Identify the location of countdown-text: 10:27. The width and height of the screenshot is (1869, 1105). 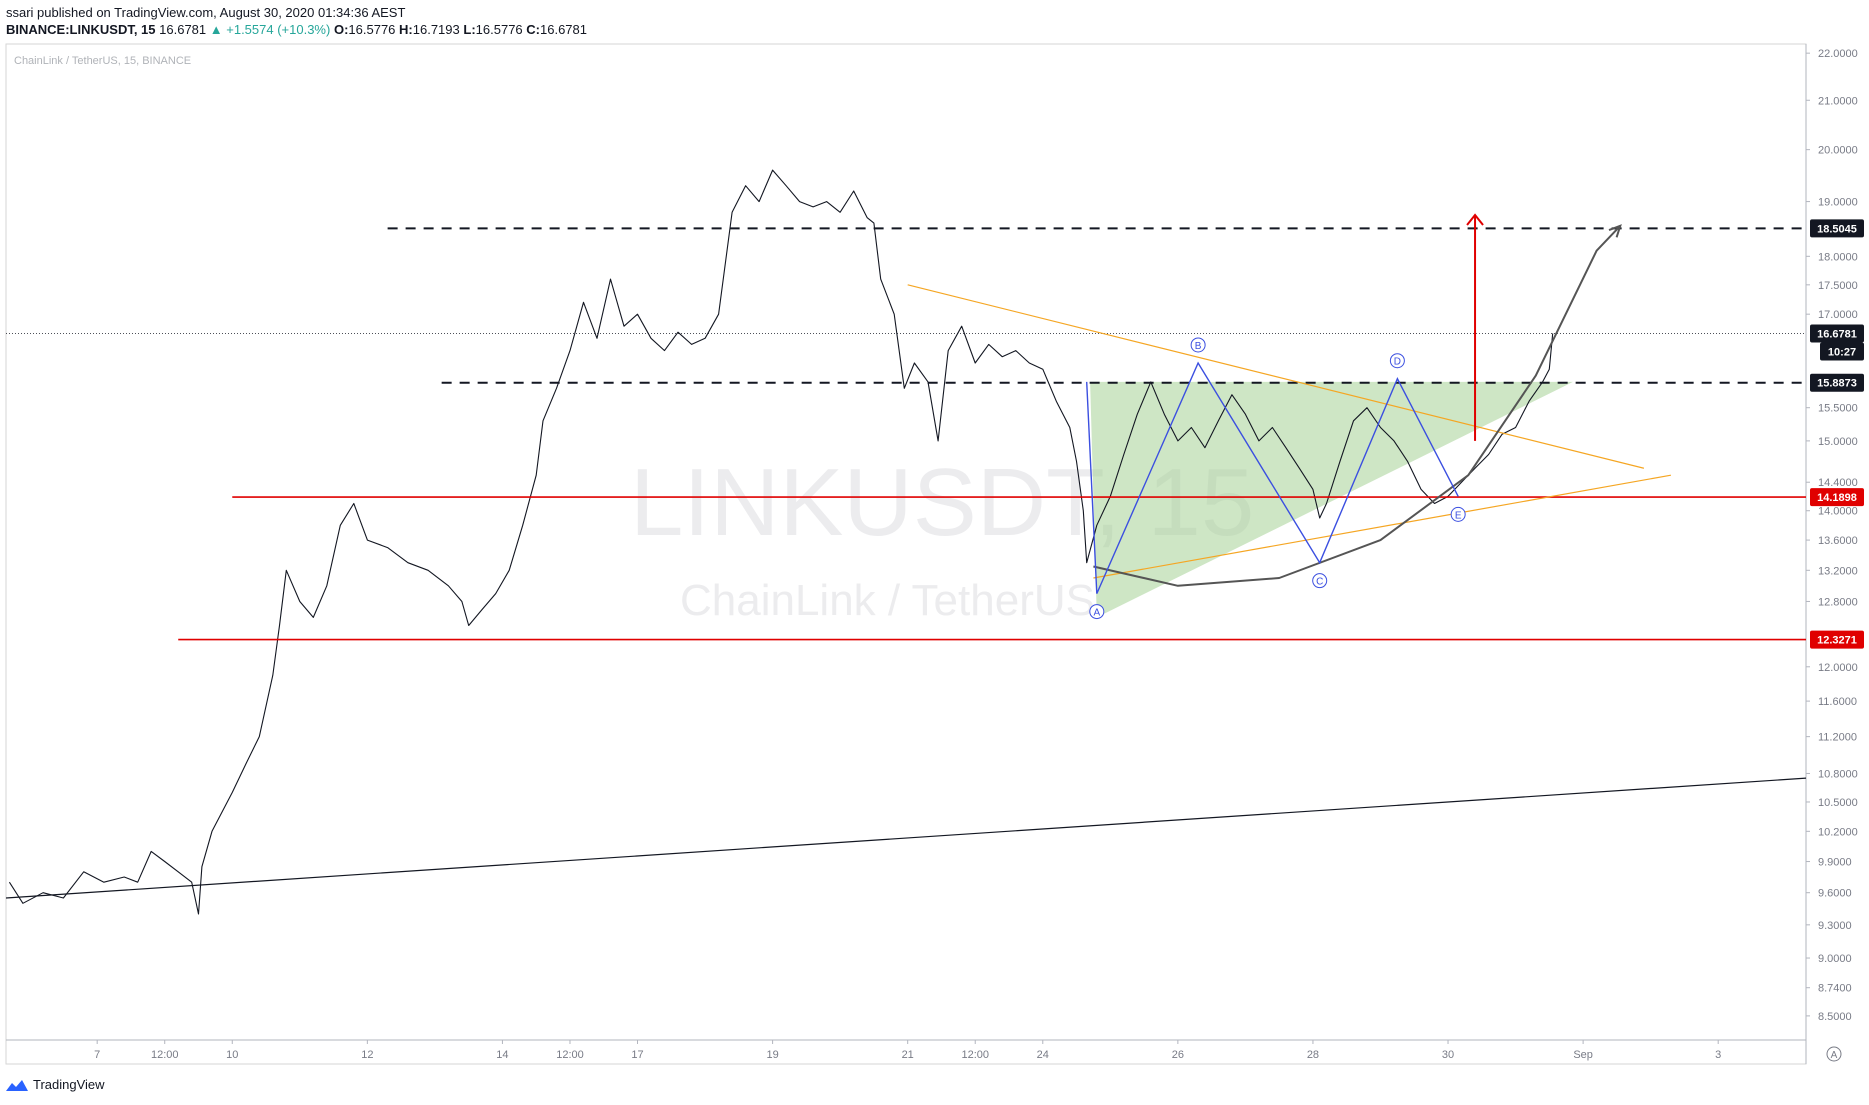
(1842, 353).